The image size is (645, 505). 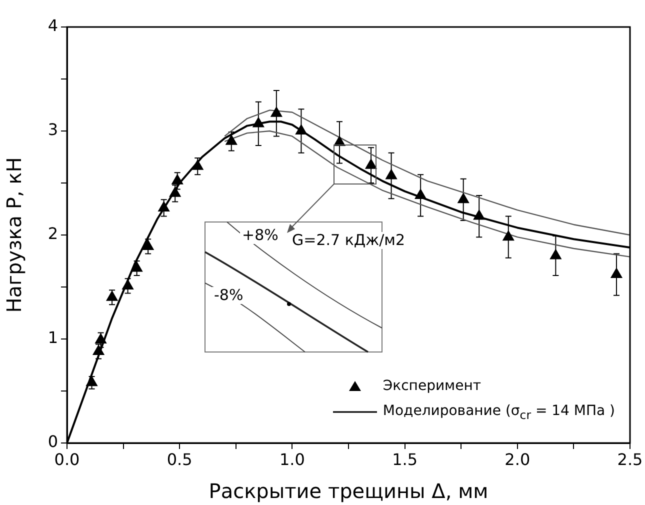 I want to click on x-tick-label: 0.0, so click(x=67, y=459).